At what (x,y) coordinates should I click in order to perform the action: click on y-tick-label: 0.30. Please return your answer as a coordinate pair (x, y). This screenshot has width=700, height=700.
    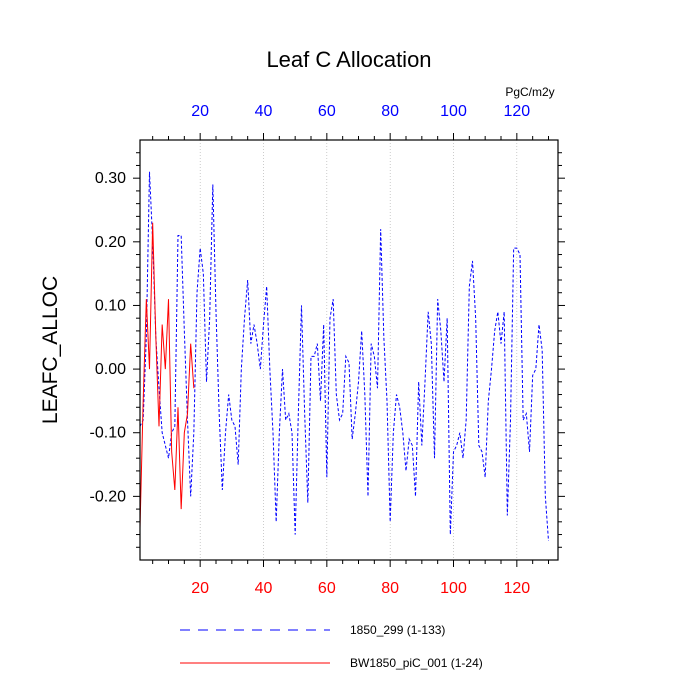
    Looking at the image, I should click on (110, 178).